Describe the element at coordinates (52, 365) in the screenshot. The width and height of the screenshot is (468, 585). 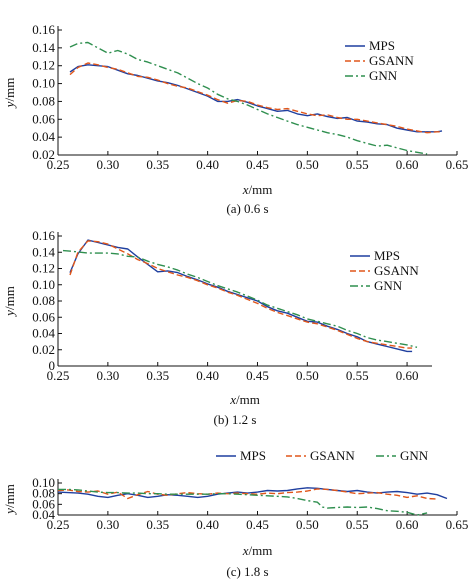
I see `y-tick-label: 0` at that location.